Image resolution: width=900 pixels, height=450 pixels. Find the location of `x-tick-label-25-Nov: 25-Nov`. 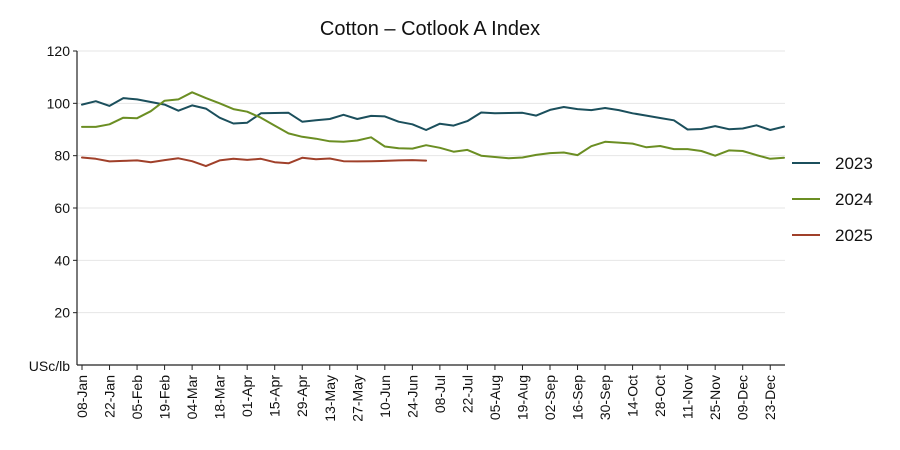

x-tick-label-25-Nov: 25-Nov is located at coordinates (715, 397).